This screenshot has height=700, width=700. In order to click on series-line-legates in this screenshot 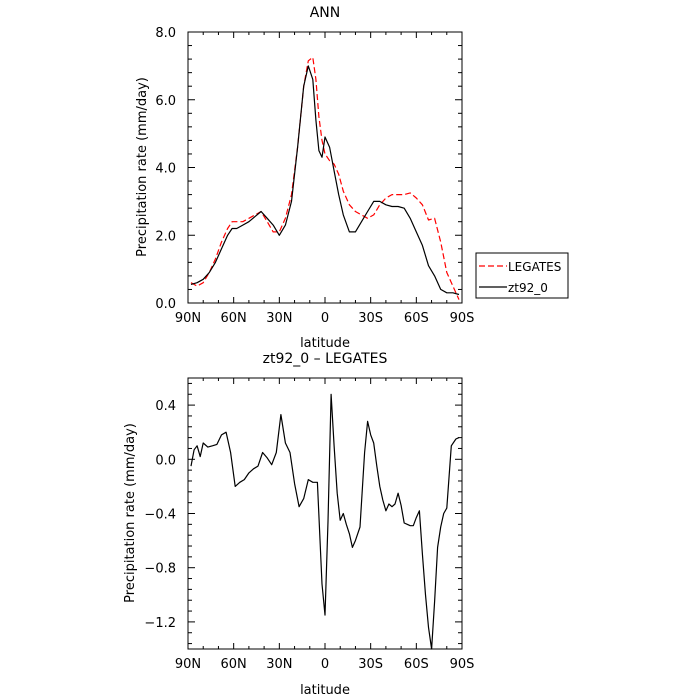, I will do `click(325, 178)`.